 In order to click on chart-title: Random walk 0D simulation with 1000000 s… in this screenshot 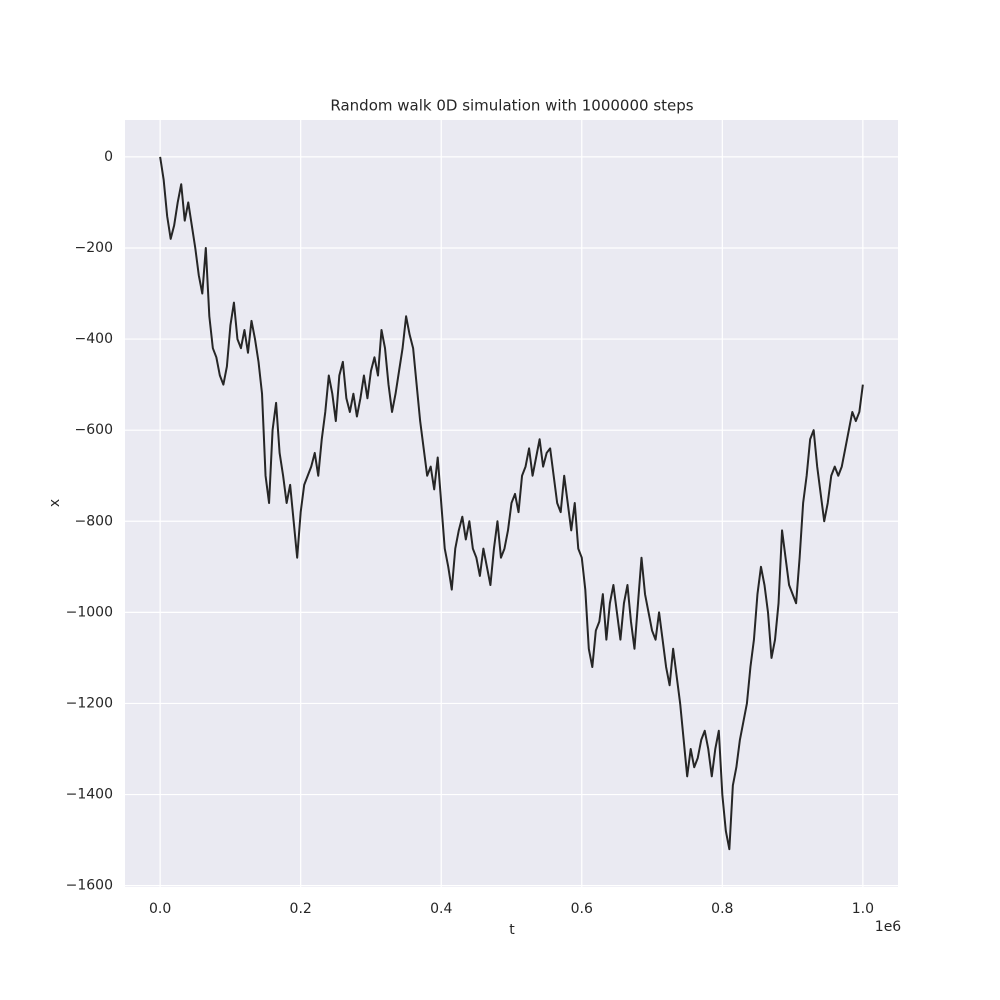, I will do `click(511, 106)`.